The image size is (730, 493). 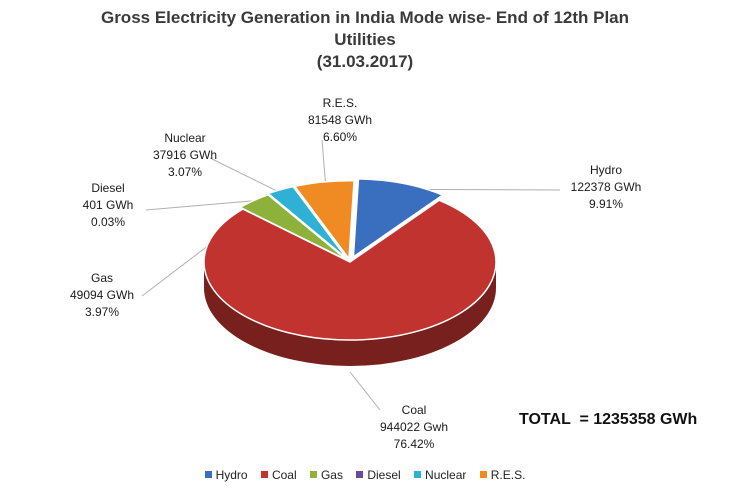 I want to click on chart-title-line-3: (31.03.2017), so click(x=365, y=61).